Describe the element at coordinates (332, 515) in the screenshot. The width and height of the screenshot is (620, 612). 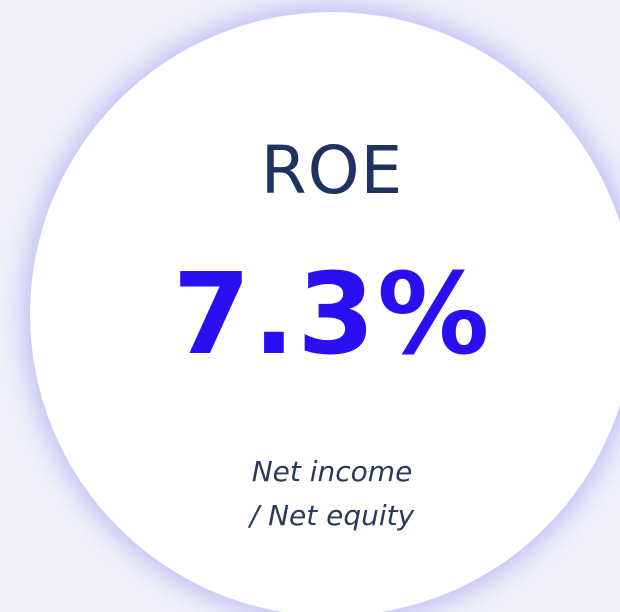
I see `metric-description: / Net equity` at that location.